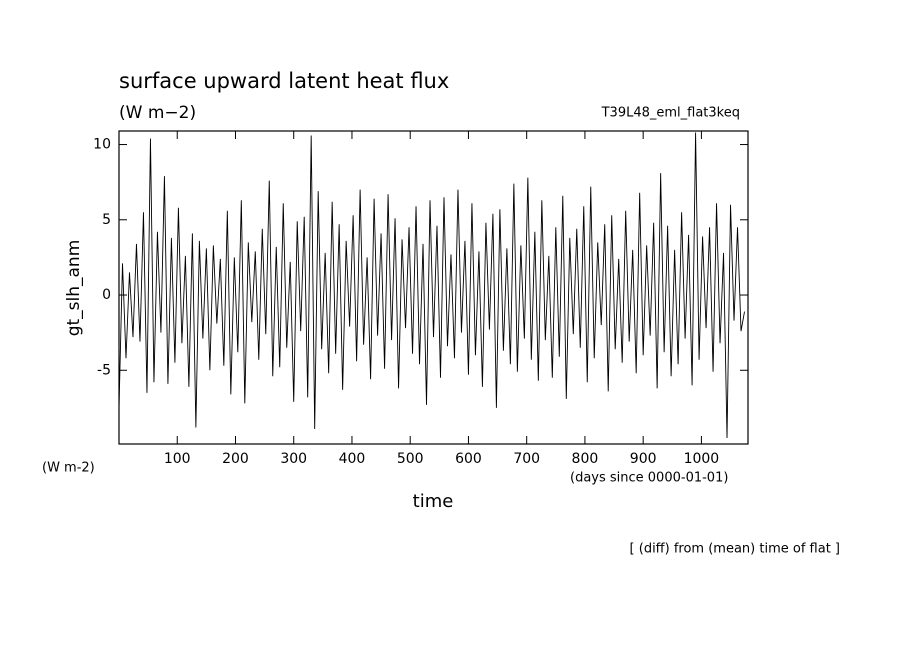 The height and width of the screenshot is (654, 904). I want to click on x-unit: (days since 0000-01-01), so click(649, 478).